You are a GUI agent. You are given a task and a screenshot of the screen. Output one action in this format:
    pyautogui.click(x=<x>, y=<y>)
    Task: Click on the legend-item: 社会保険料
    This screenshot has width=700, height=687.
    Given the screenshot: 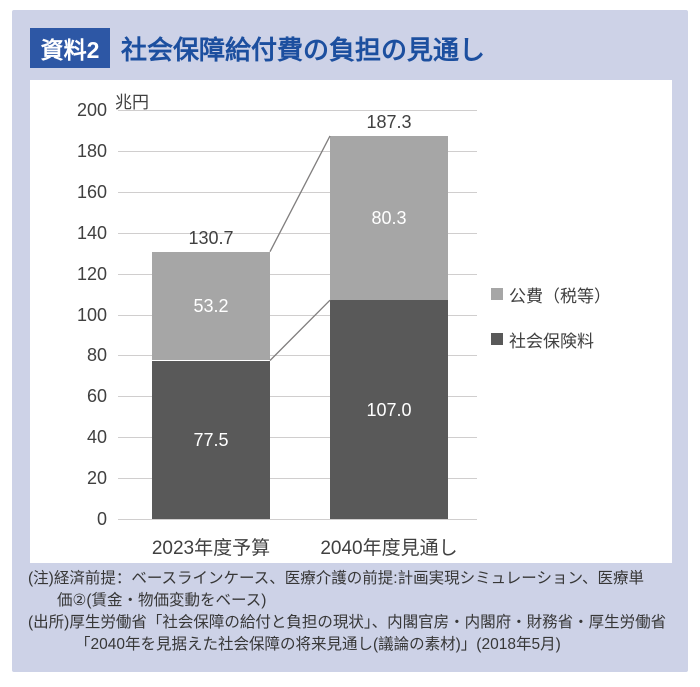 What is the action you would take?
    pyautogui.click(x=542, y=339)
    